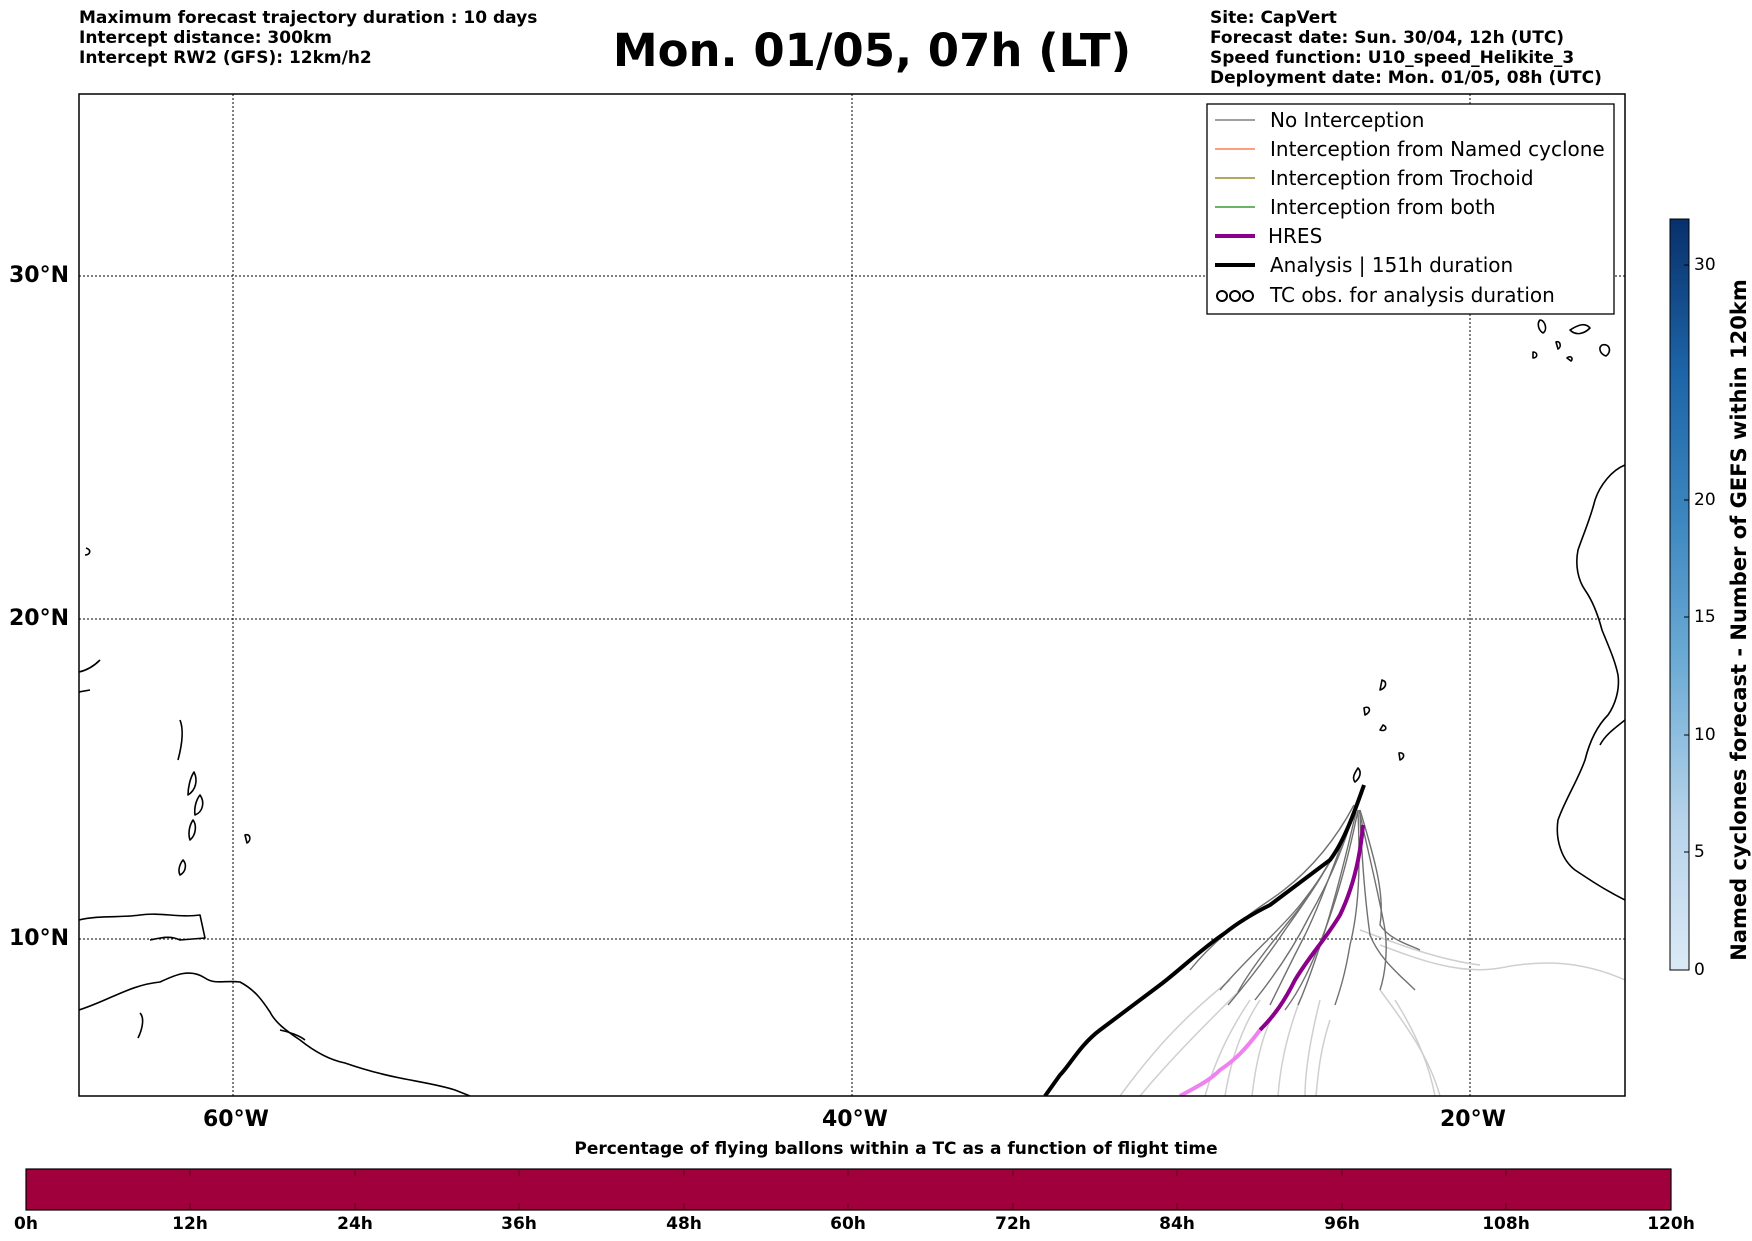  I want to click on percent-bar-tick-24h: 24h, so click(355, 1224).